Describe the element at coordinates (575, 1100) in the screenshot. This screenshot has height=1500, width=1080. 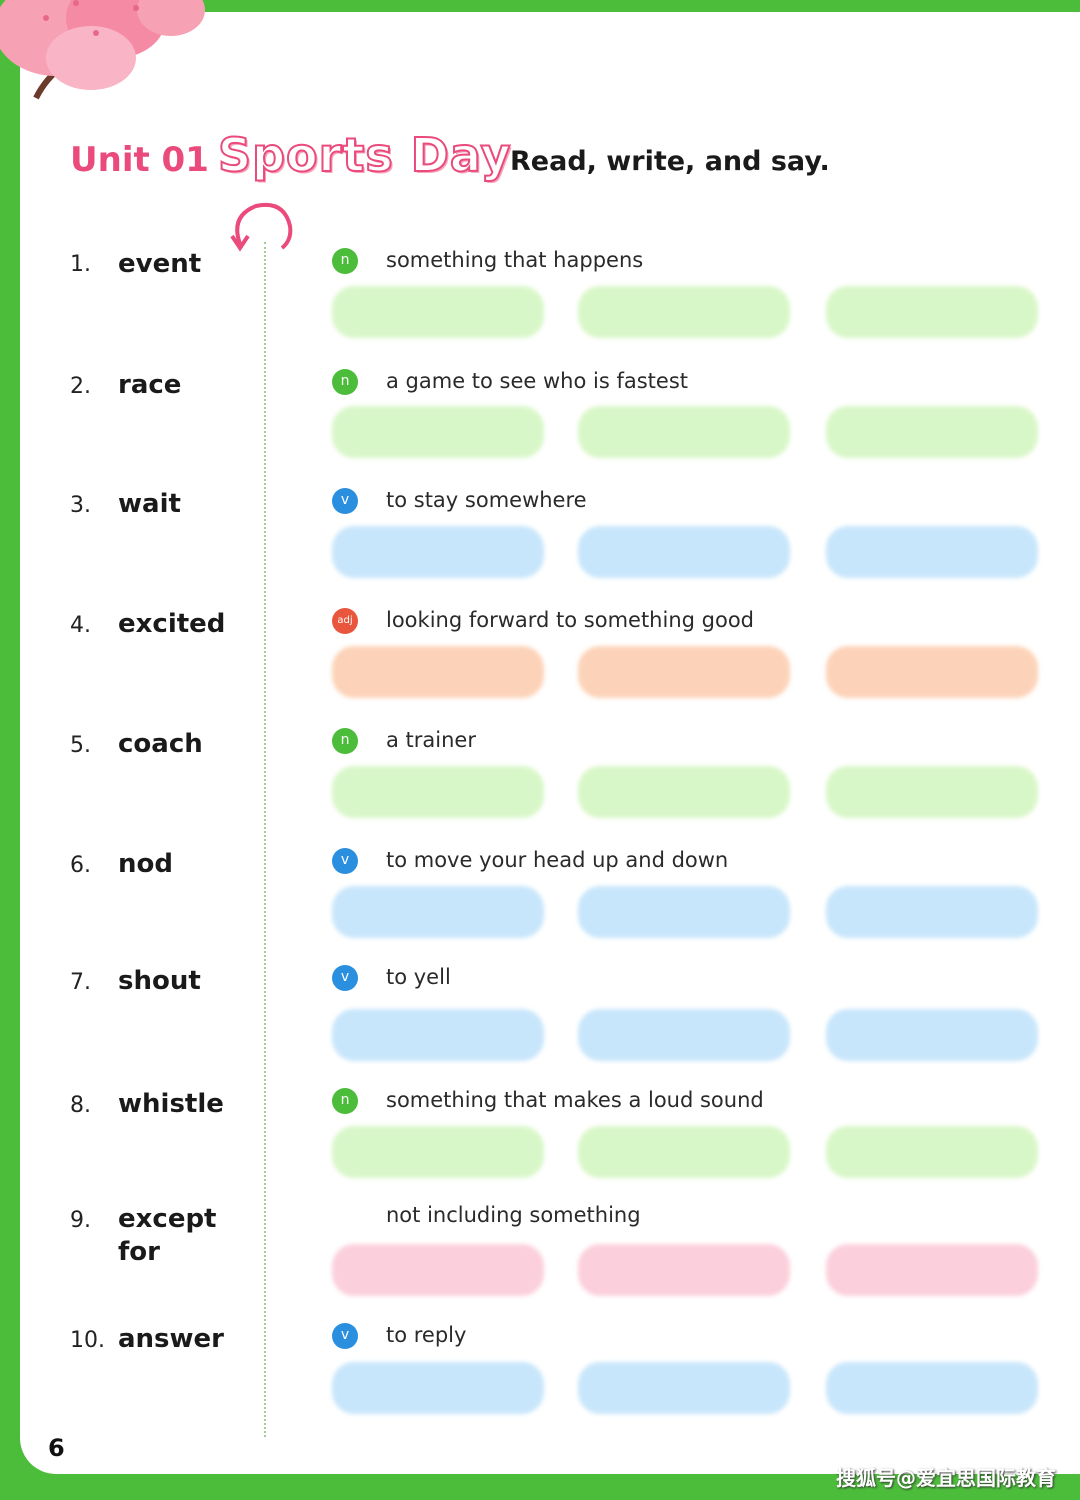
I see `definition-text: something that makes a loud sound` at that location.